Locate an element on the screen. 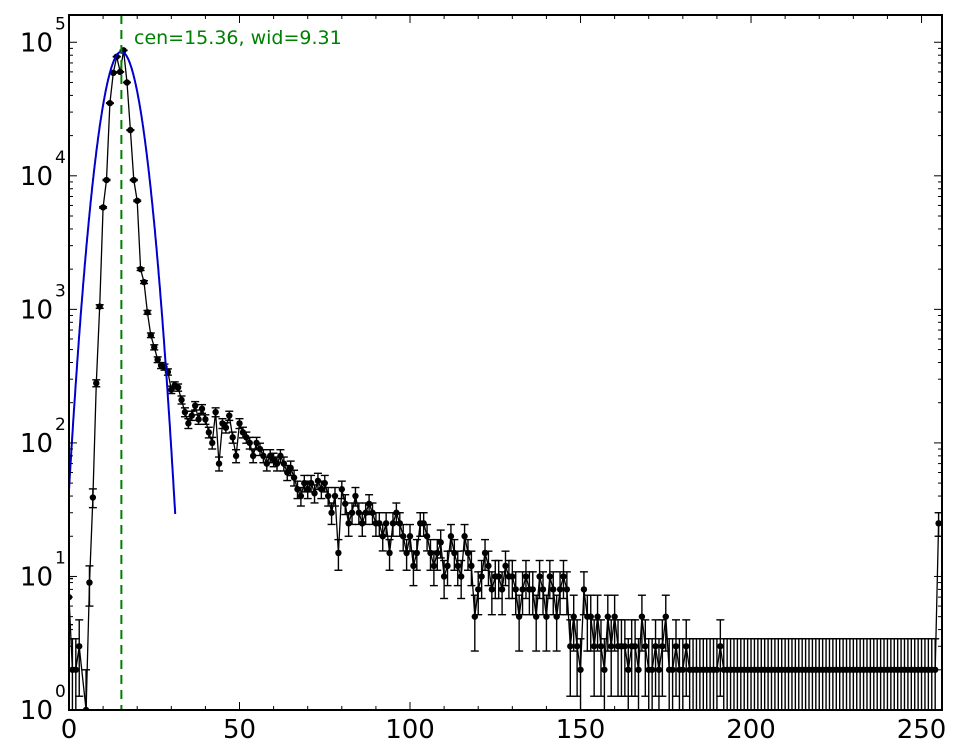  y-tick-label-exponent: 0 is located at coordinates (60, 692).